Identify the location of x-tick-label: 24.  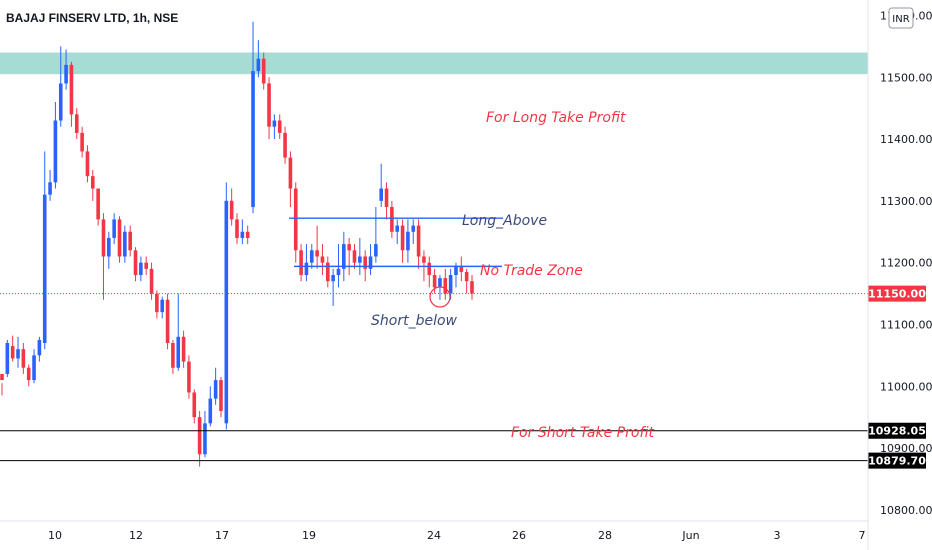
(434, 535).